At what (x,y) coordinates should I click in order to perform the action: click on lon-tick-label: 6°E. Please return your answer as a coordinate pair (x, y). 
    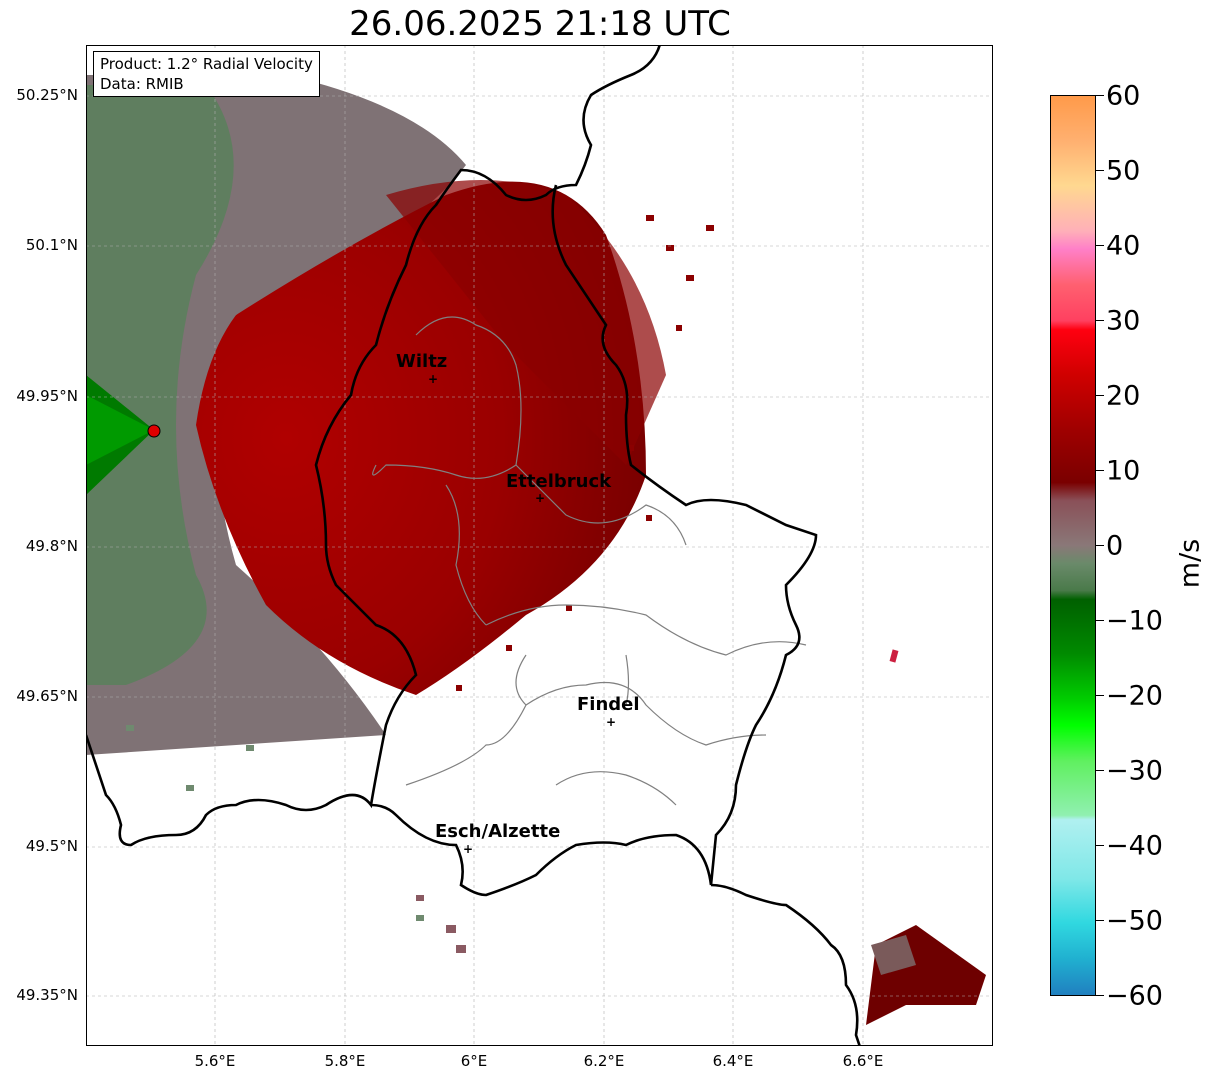
    Looking at the image, I should click on (474, 1061).